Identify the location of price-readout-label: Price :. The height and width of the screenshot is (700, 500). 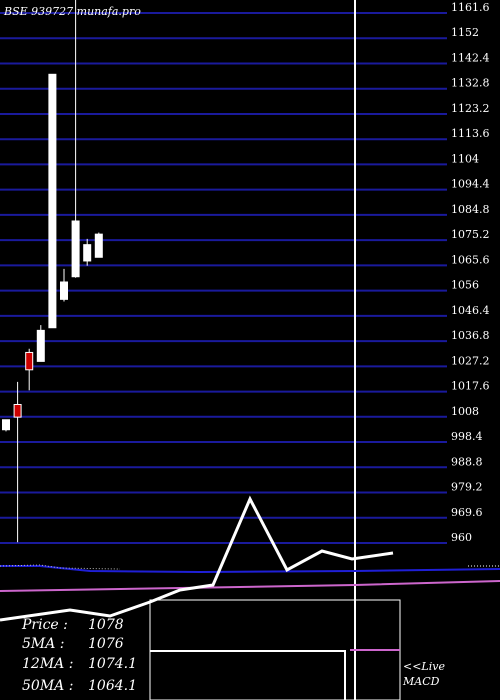
(44, 625).